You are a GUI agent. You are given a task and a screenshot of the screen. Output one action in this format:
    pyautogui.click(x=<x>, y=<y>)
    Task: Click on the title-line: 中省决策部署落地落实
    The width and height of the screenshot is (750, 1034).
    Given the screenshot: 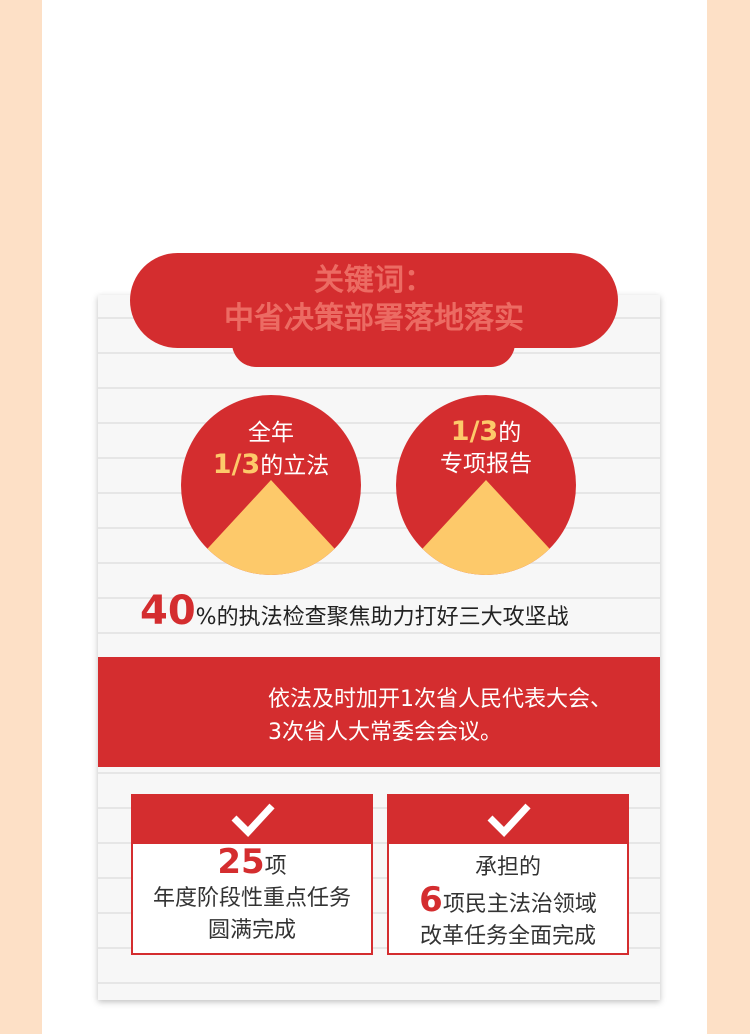 What is the action you would take?
    pyautogui.click(x=374, y=318)
    